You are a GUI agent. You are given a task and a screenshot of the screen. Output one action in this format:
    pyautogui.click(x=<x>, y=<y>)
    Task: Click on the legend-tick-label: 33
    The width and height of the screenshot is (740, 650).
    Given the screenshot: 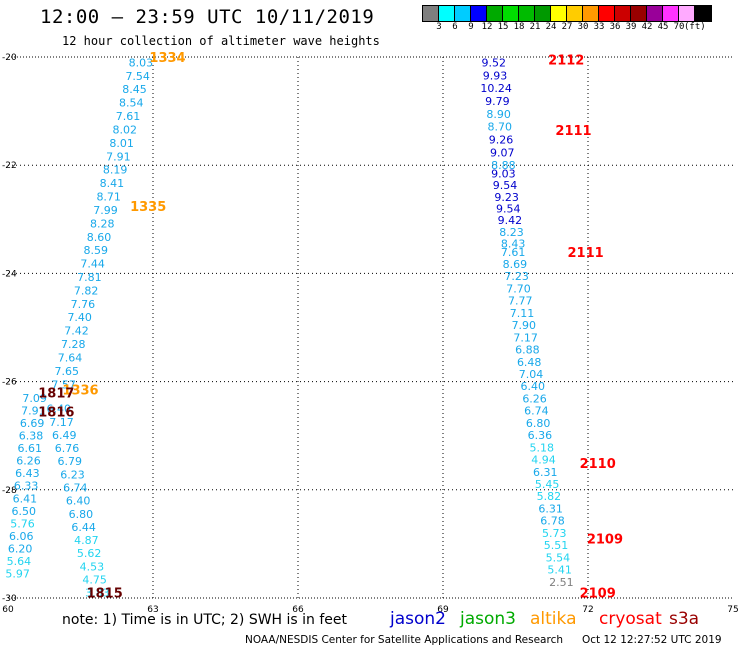 What is the action you would take?
    pyautogui.click(x=599, y=27)
    